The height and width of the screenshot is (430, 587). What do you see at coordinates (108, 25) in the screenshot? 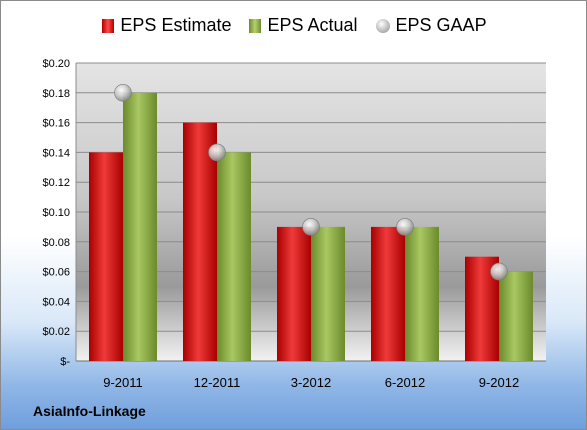
I see `legend-swatch-eps-estimate` at bounding box center [108, 25].